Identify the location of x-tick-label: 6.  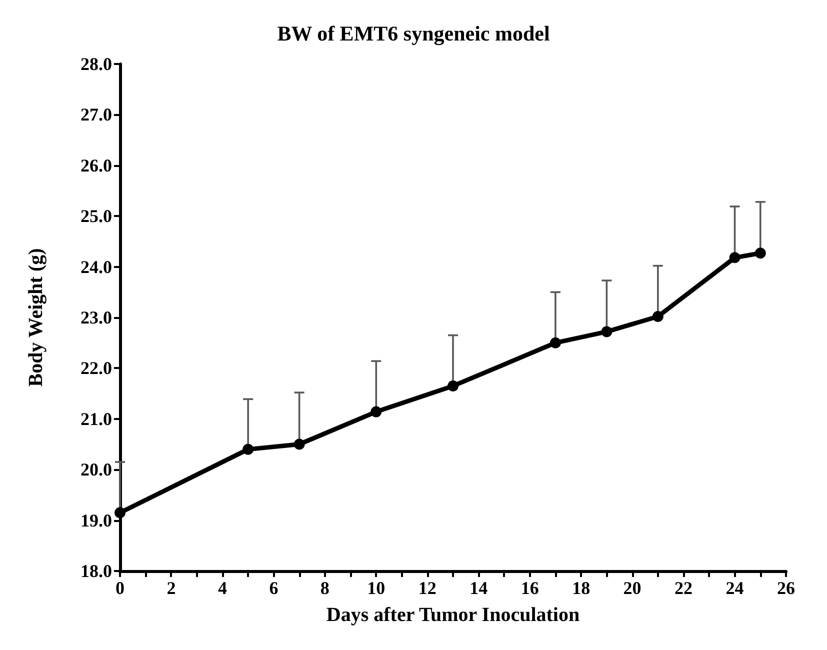
(273, 588).